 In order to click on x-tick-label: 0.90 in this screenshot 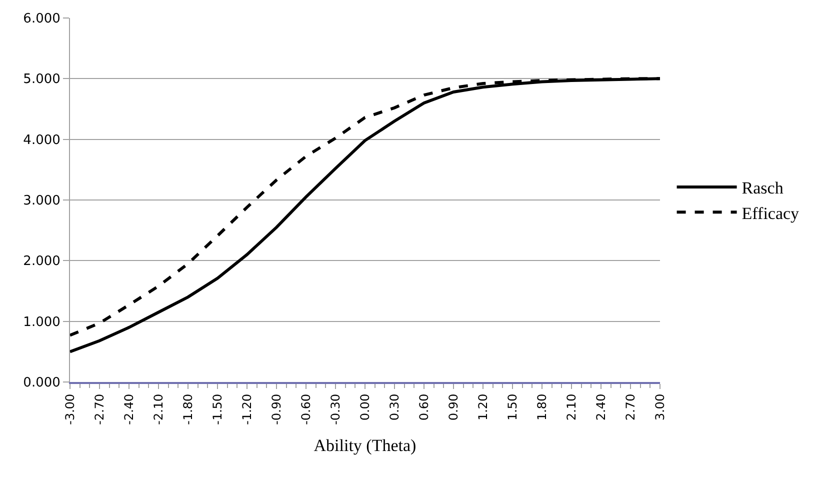, I will do `click(453, 407)`.